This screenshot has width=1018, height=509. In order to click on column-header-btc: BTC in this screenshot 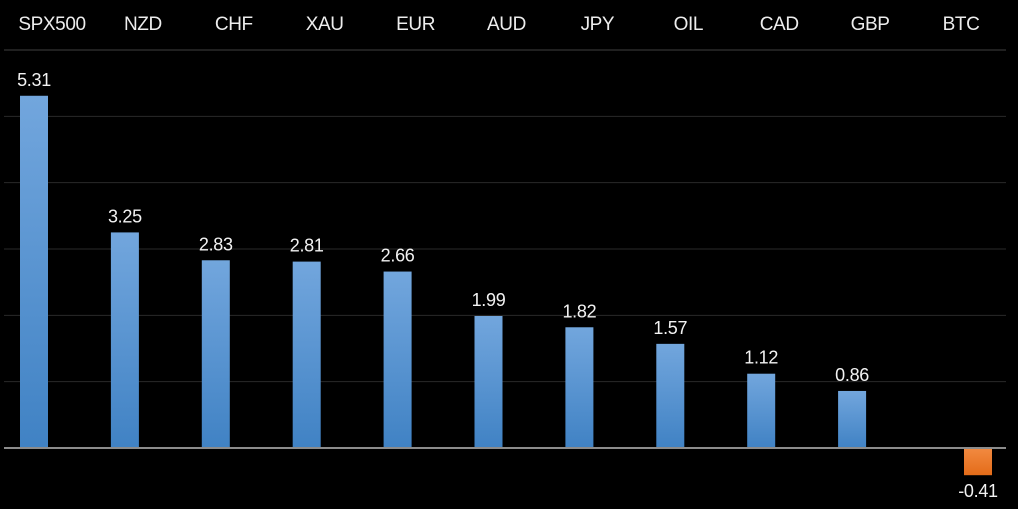, I will do `click(961, 24)`.